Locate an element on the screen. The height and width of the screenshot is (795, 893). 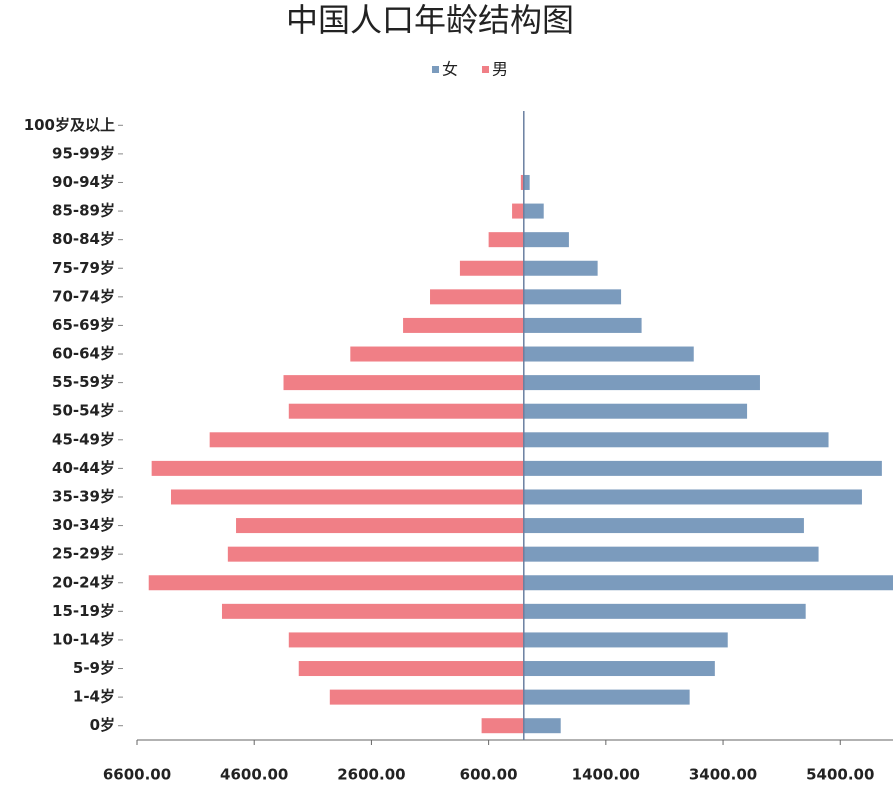
y-tick-label: 95-99岁 is located at coordinates (83, 153).